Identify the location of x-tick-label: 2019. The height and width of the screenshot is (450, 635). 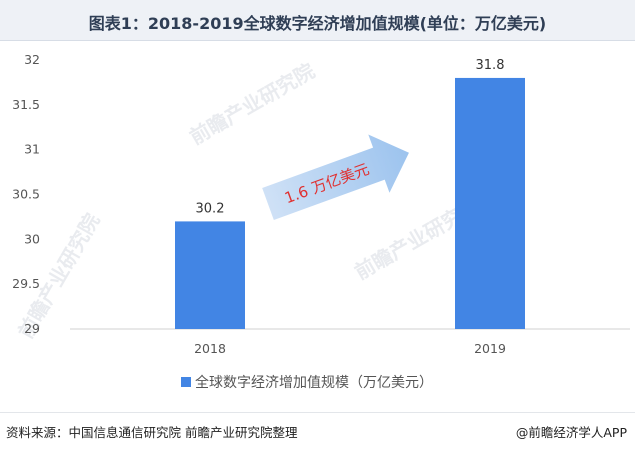
(490, 348).